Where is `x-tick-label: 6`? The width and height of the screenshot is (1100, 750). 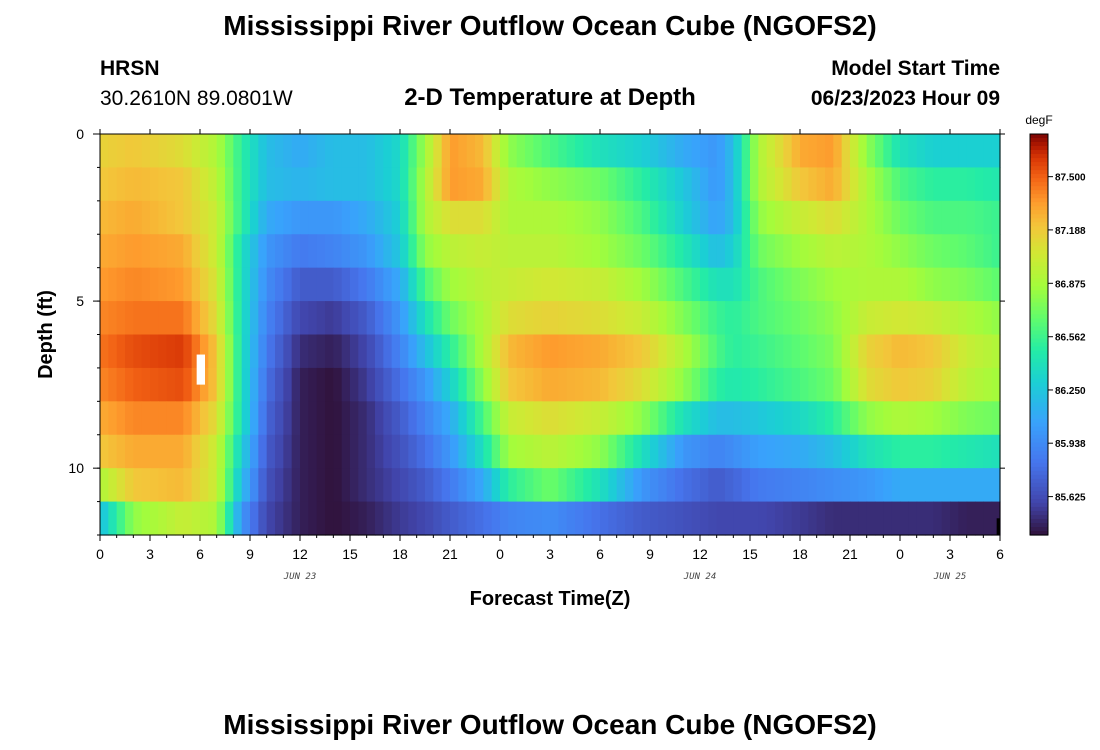
x-tick-label: 6 is located at coordinates (600, 554).